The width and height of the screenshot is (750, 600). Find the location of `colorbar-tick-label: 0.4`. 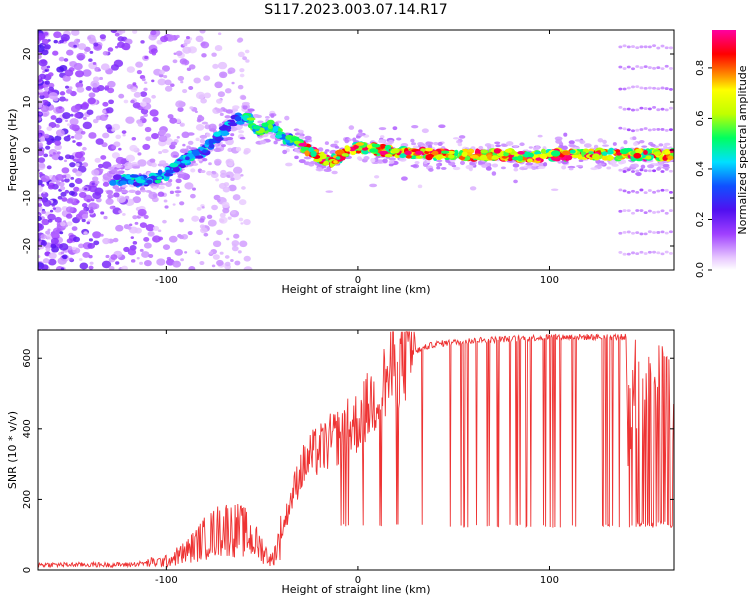

colorbar-tick-label: 0.4 is located at coordinates (700, 169).